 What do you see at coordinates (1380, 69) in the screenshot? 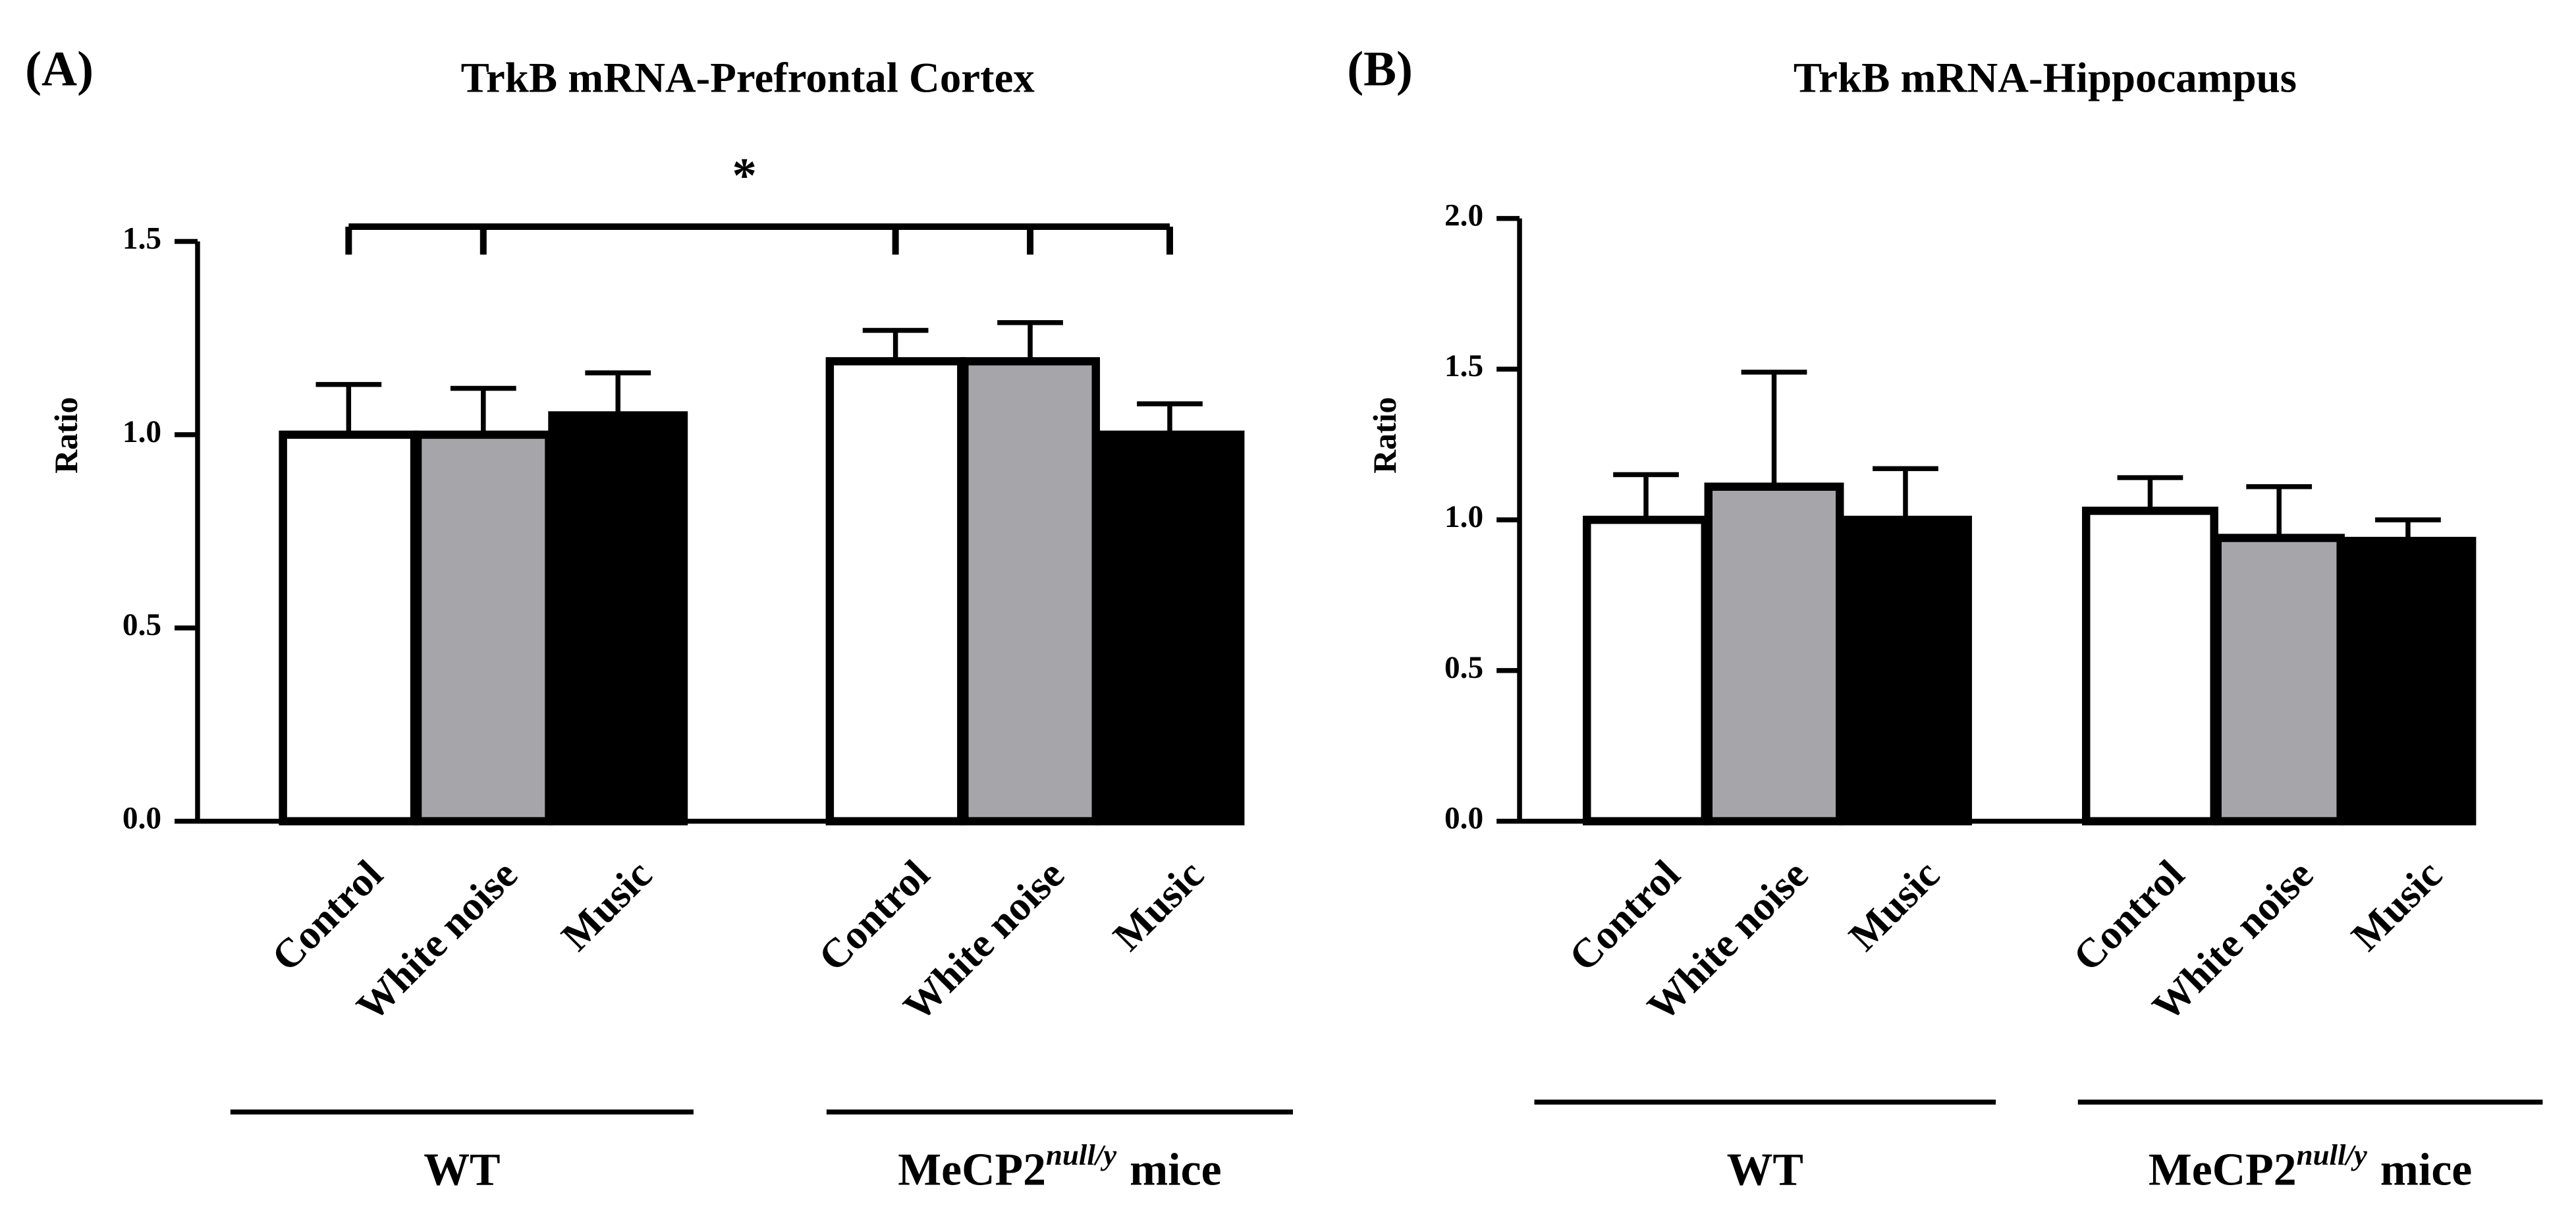
I see `panel-label: (B)` at bounding box center [1380, 69].